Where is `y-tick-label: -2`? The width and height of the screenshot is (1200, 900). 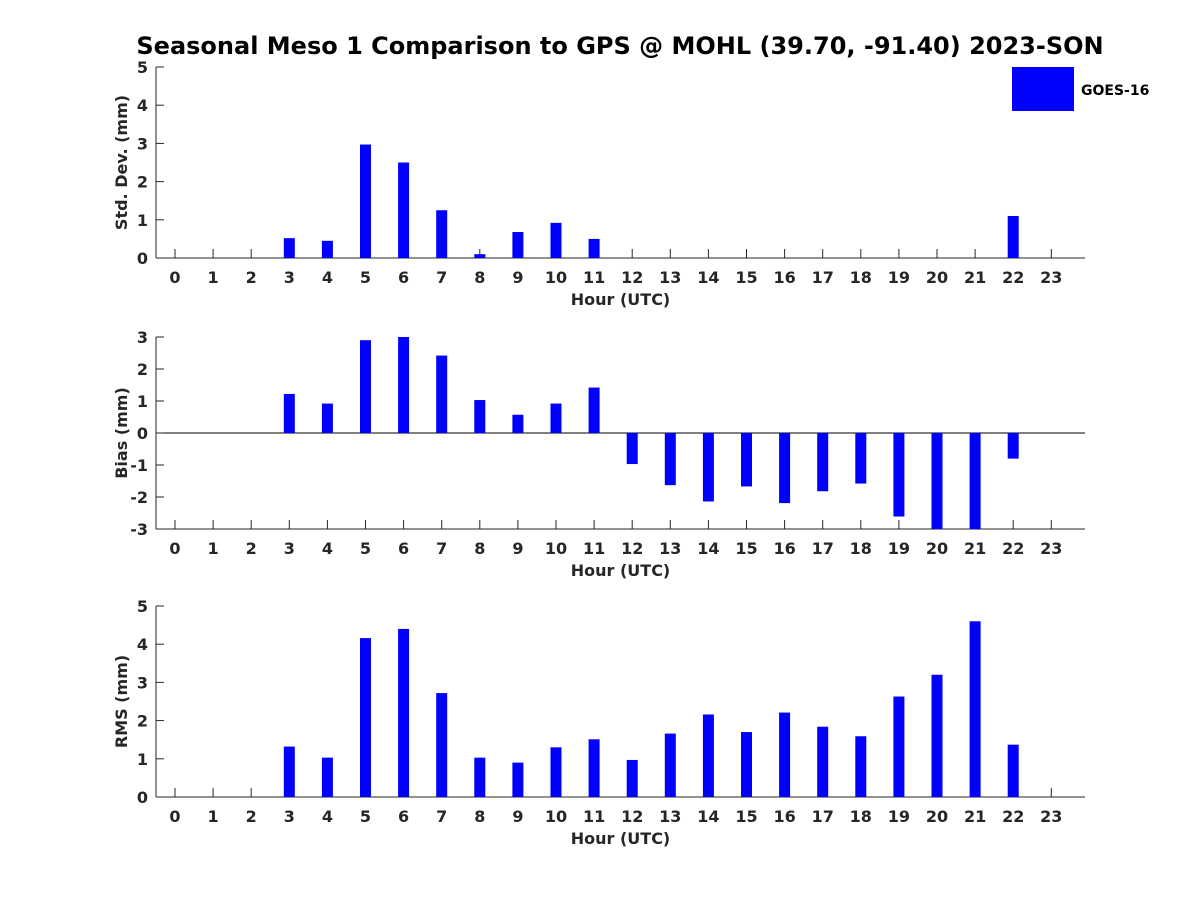 y-tick-label: -2 is located at coordinates (139, 497).